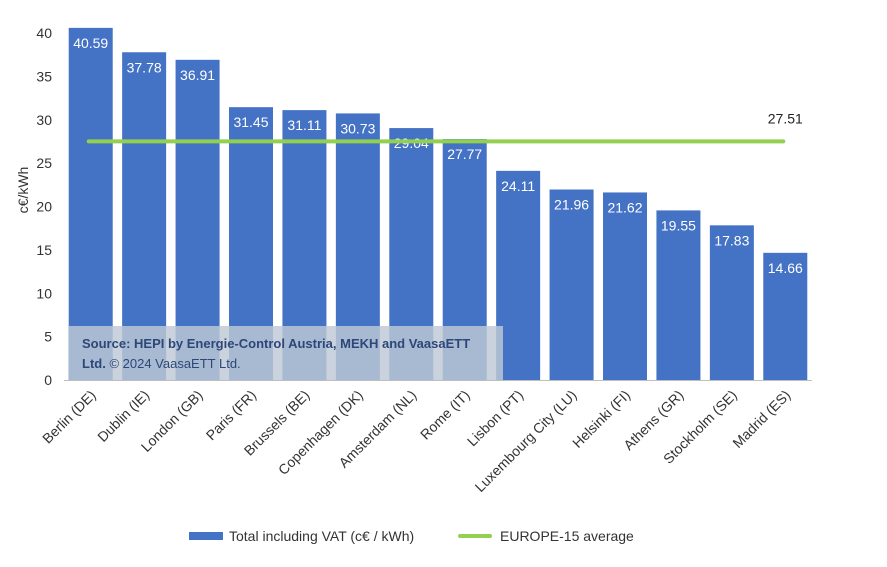 This screenshot has height=567, width=887. I want to click on bar-value-label: 36.91, so click(197, 75).